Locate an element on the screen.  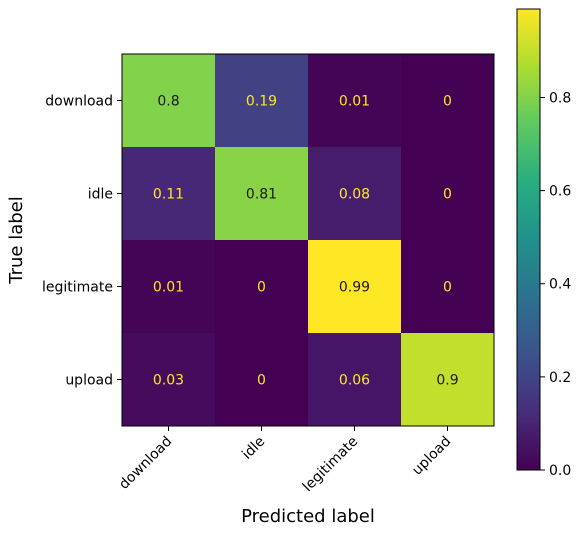
colorbar-gradient is located at coordinates (528, 239).